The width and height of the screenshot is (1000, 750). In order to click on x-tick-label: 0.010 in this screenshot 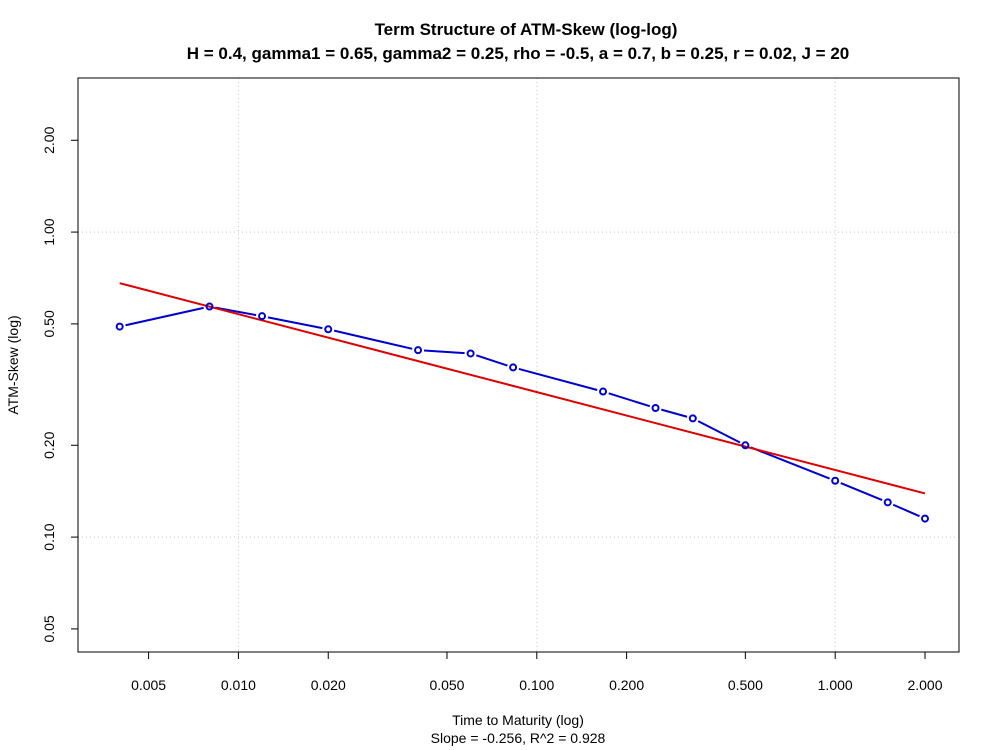, I will do `click(238, 685)`.